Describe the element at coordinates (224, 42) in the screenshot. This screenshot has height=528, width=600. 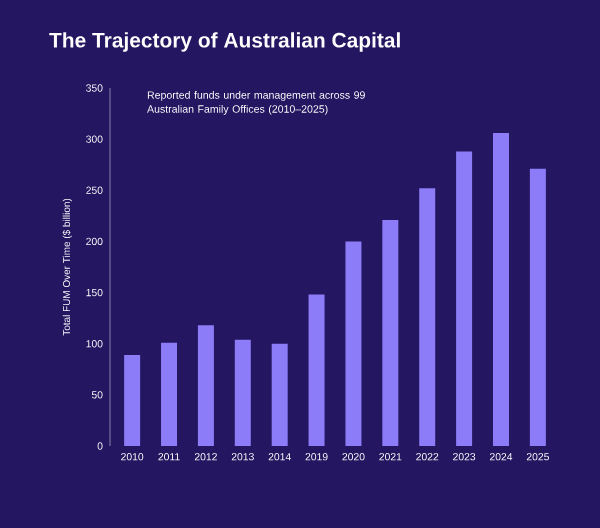
I see `chart-title: The Trajectory of Australian Capital` at that location.